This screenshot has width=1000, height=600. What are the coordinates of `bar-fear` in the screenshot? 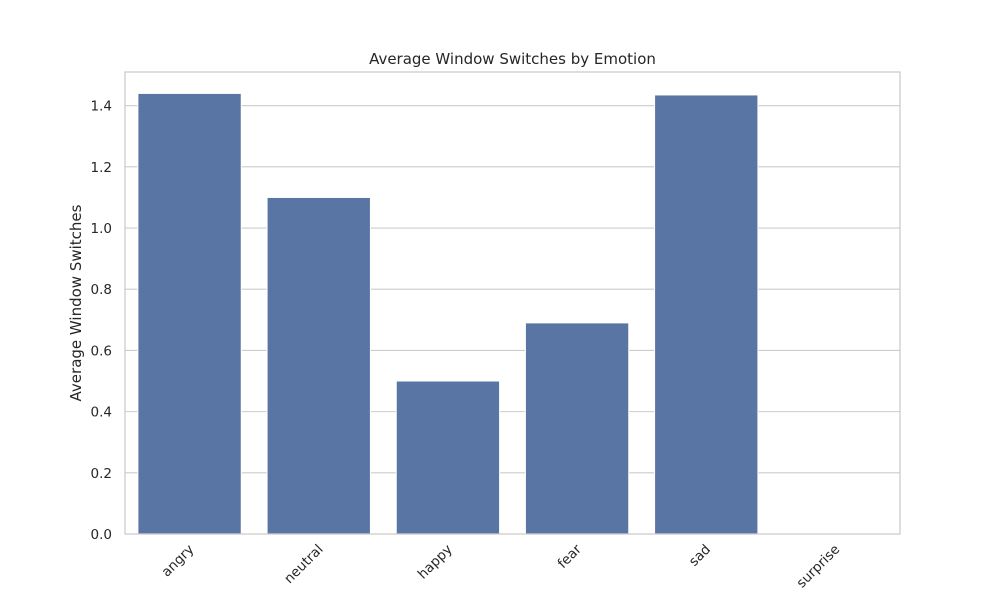 It's located at (577, 428).